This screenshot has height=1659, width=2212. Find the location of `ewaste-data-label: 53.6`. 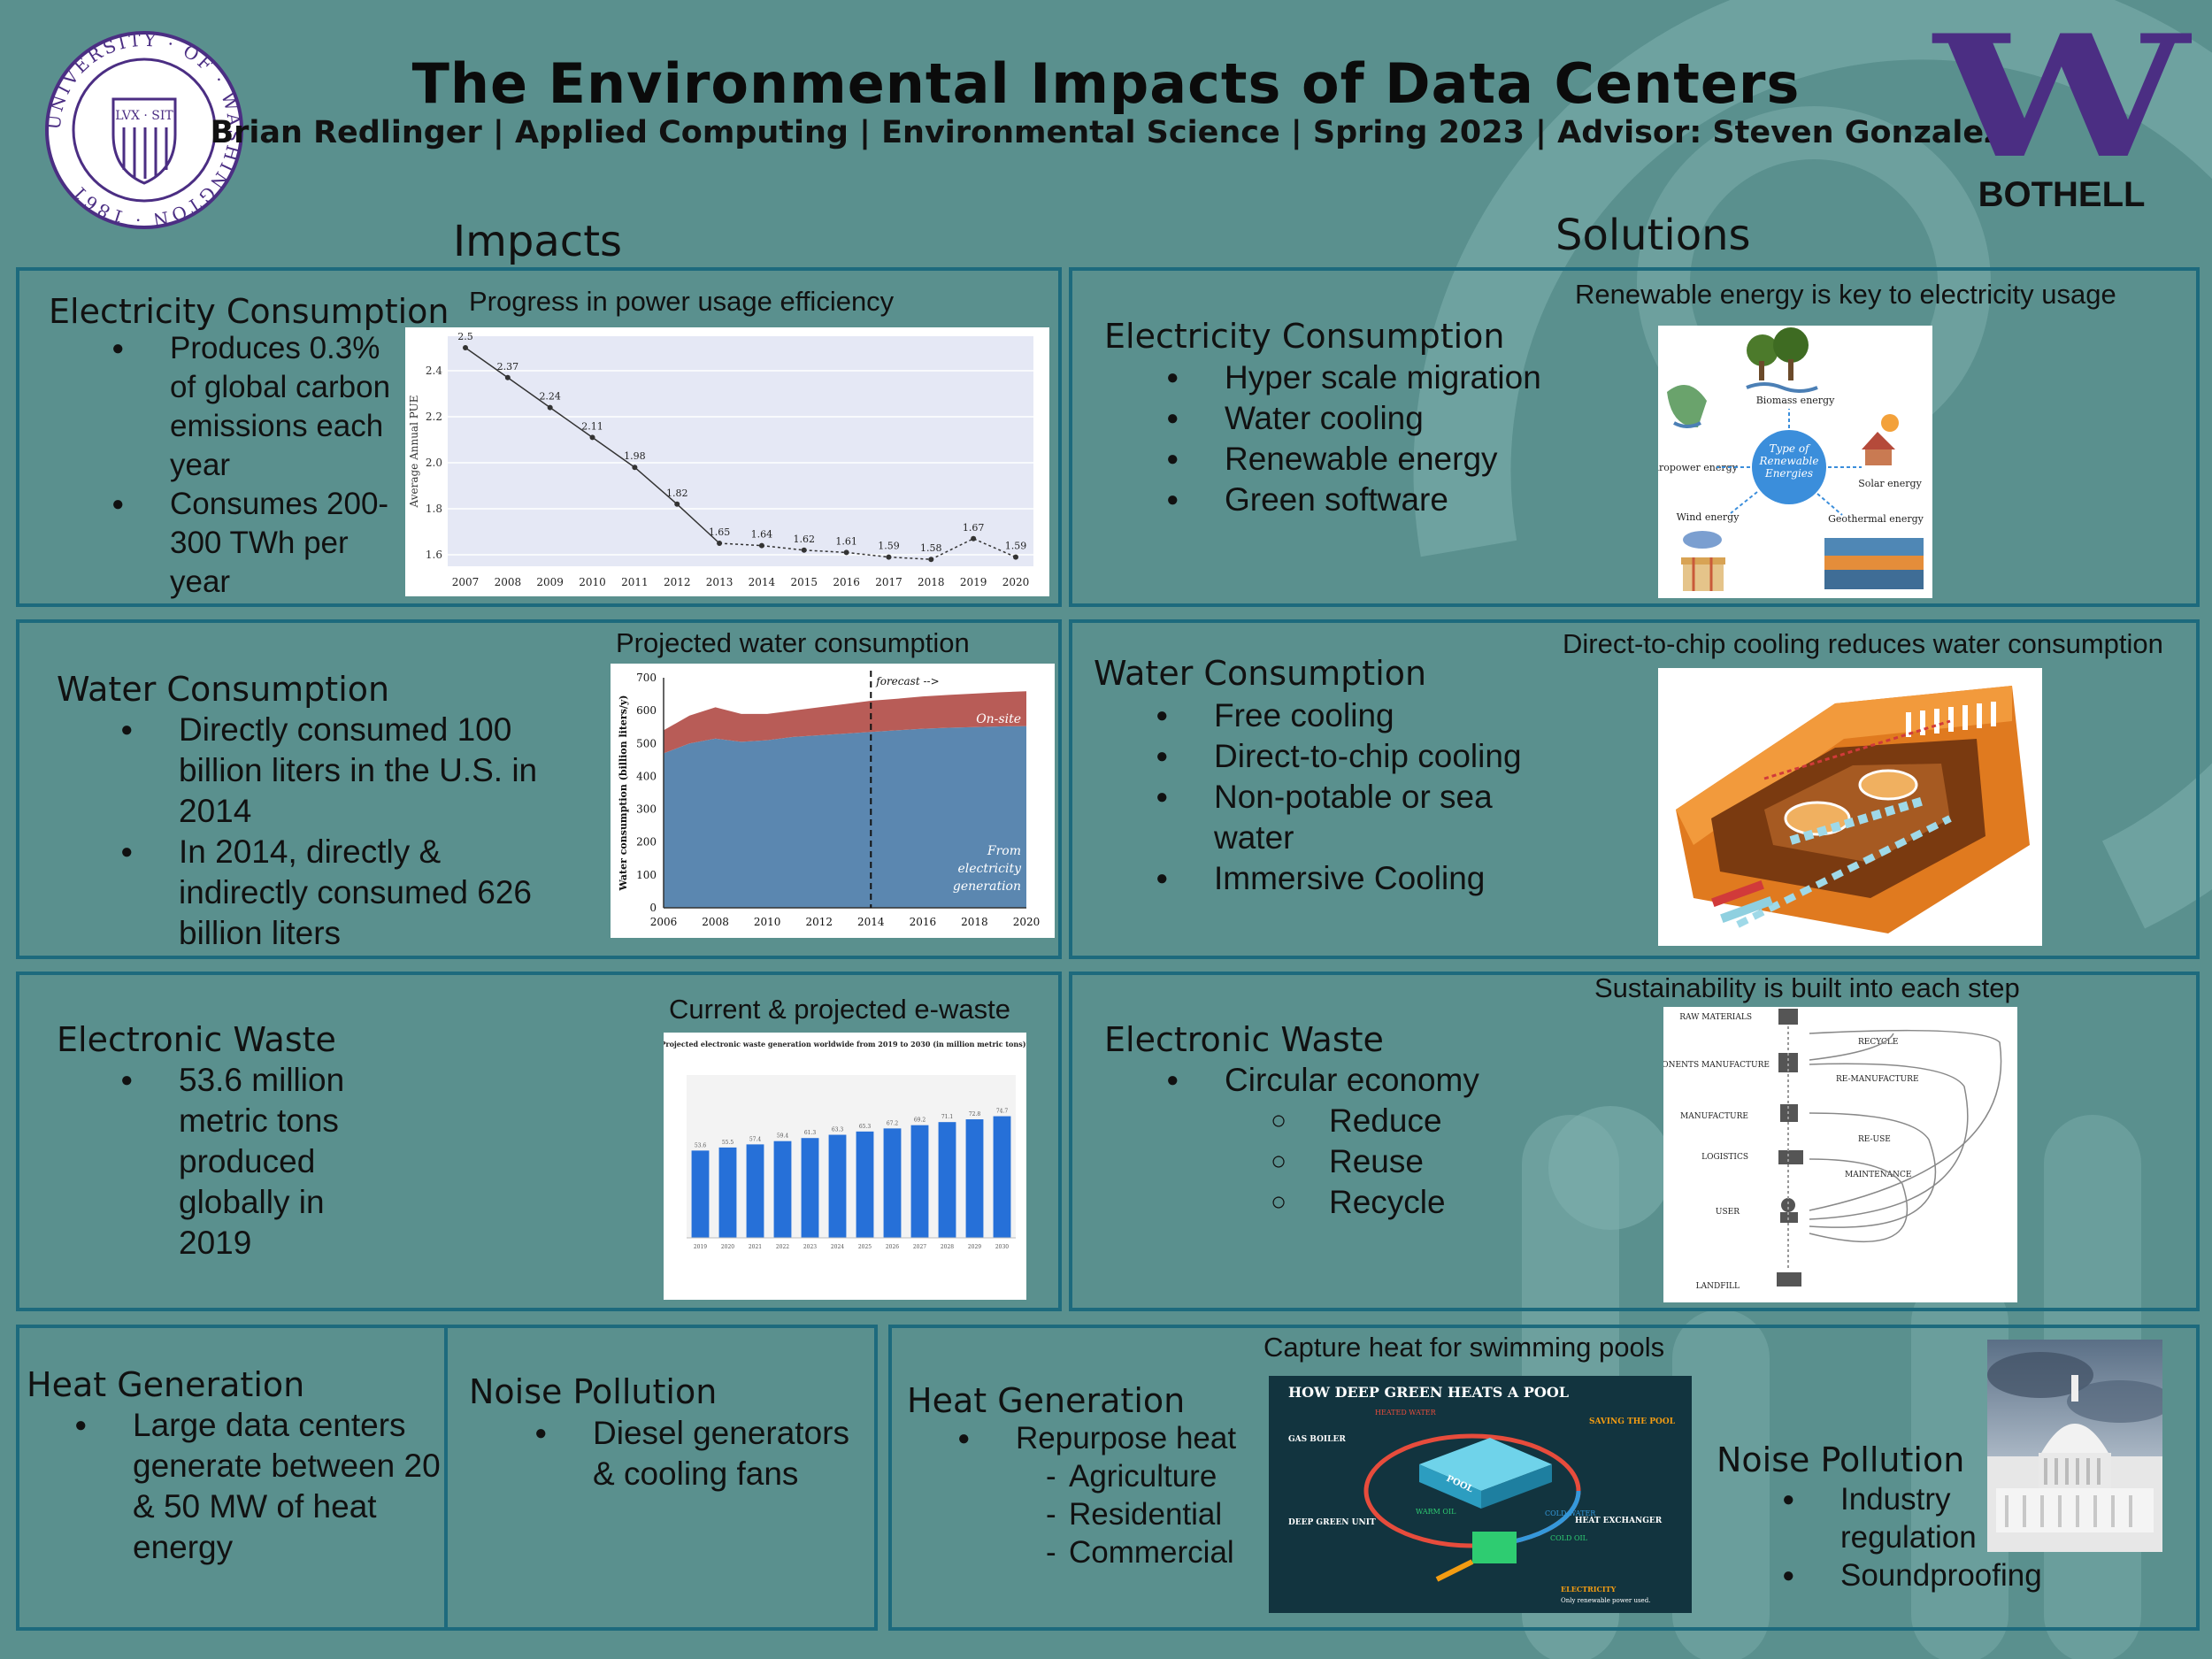

ewaste-data-label: 53.6 is located at coordinates (701, 1145).